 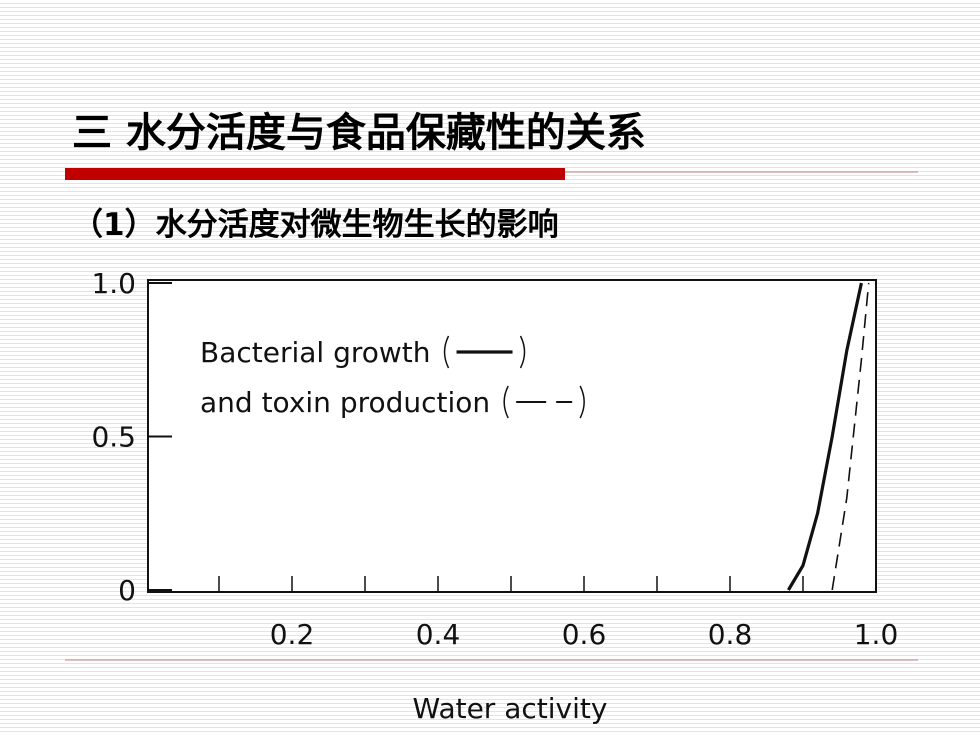 I want to click on x-tick-label: 0.6, so click(x=584, y=634).